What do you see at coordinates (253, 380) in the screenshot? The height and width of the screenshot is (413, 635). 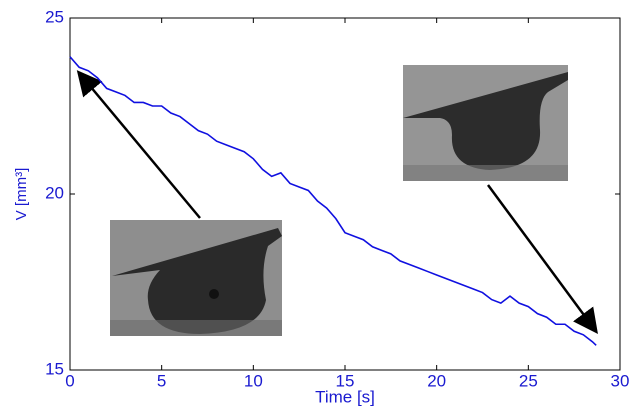 I see `x-tick-label: 10` at bounding box center [253, 380].